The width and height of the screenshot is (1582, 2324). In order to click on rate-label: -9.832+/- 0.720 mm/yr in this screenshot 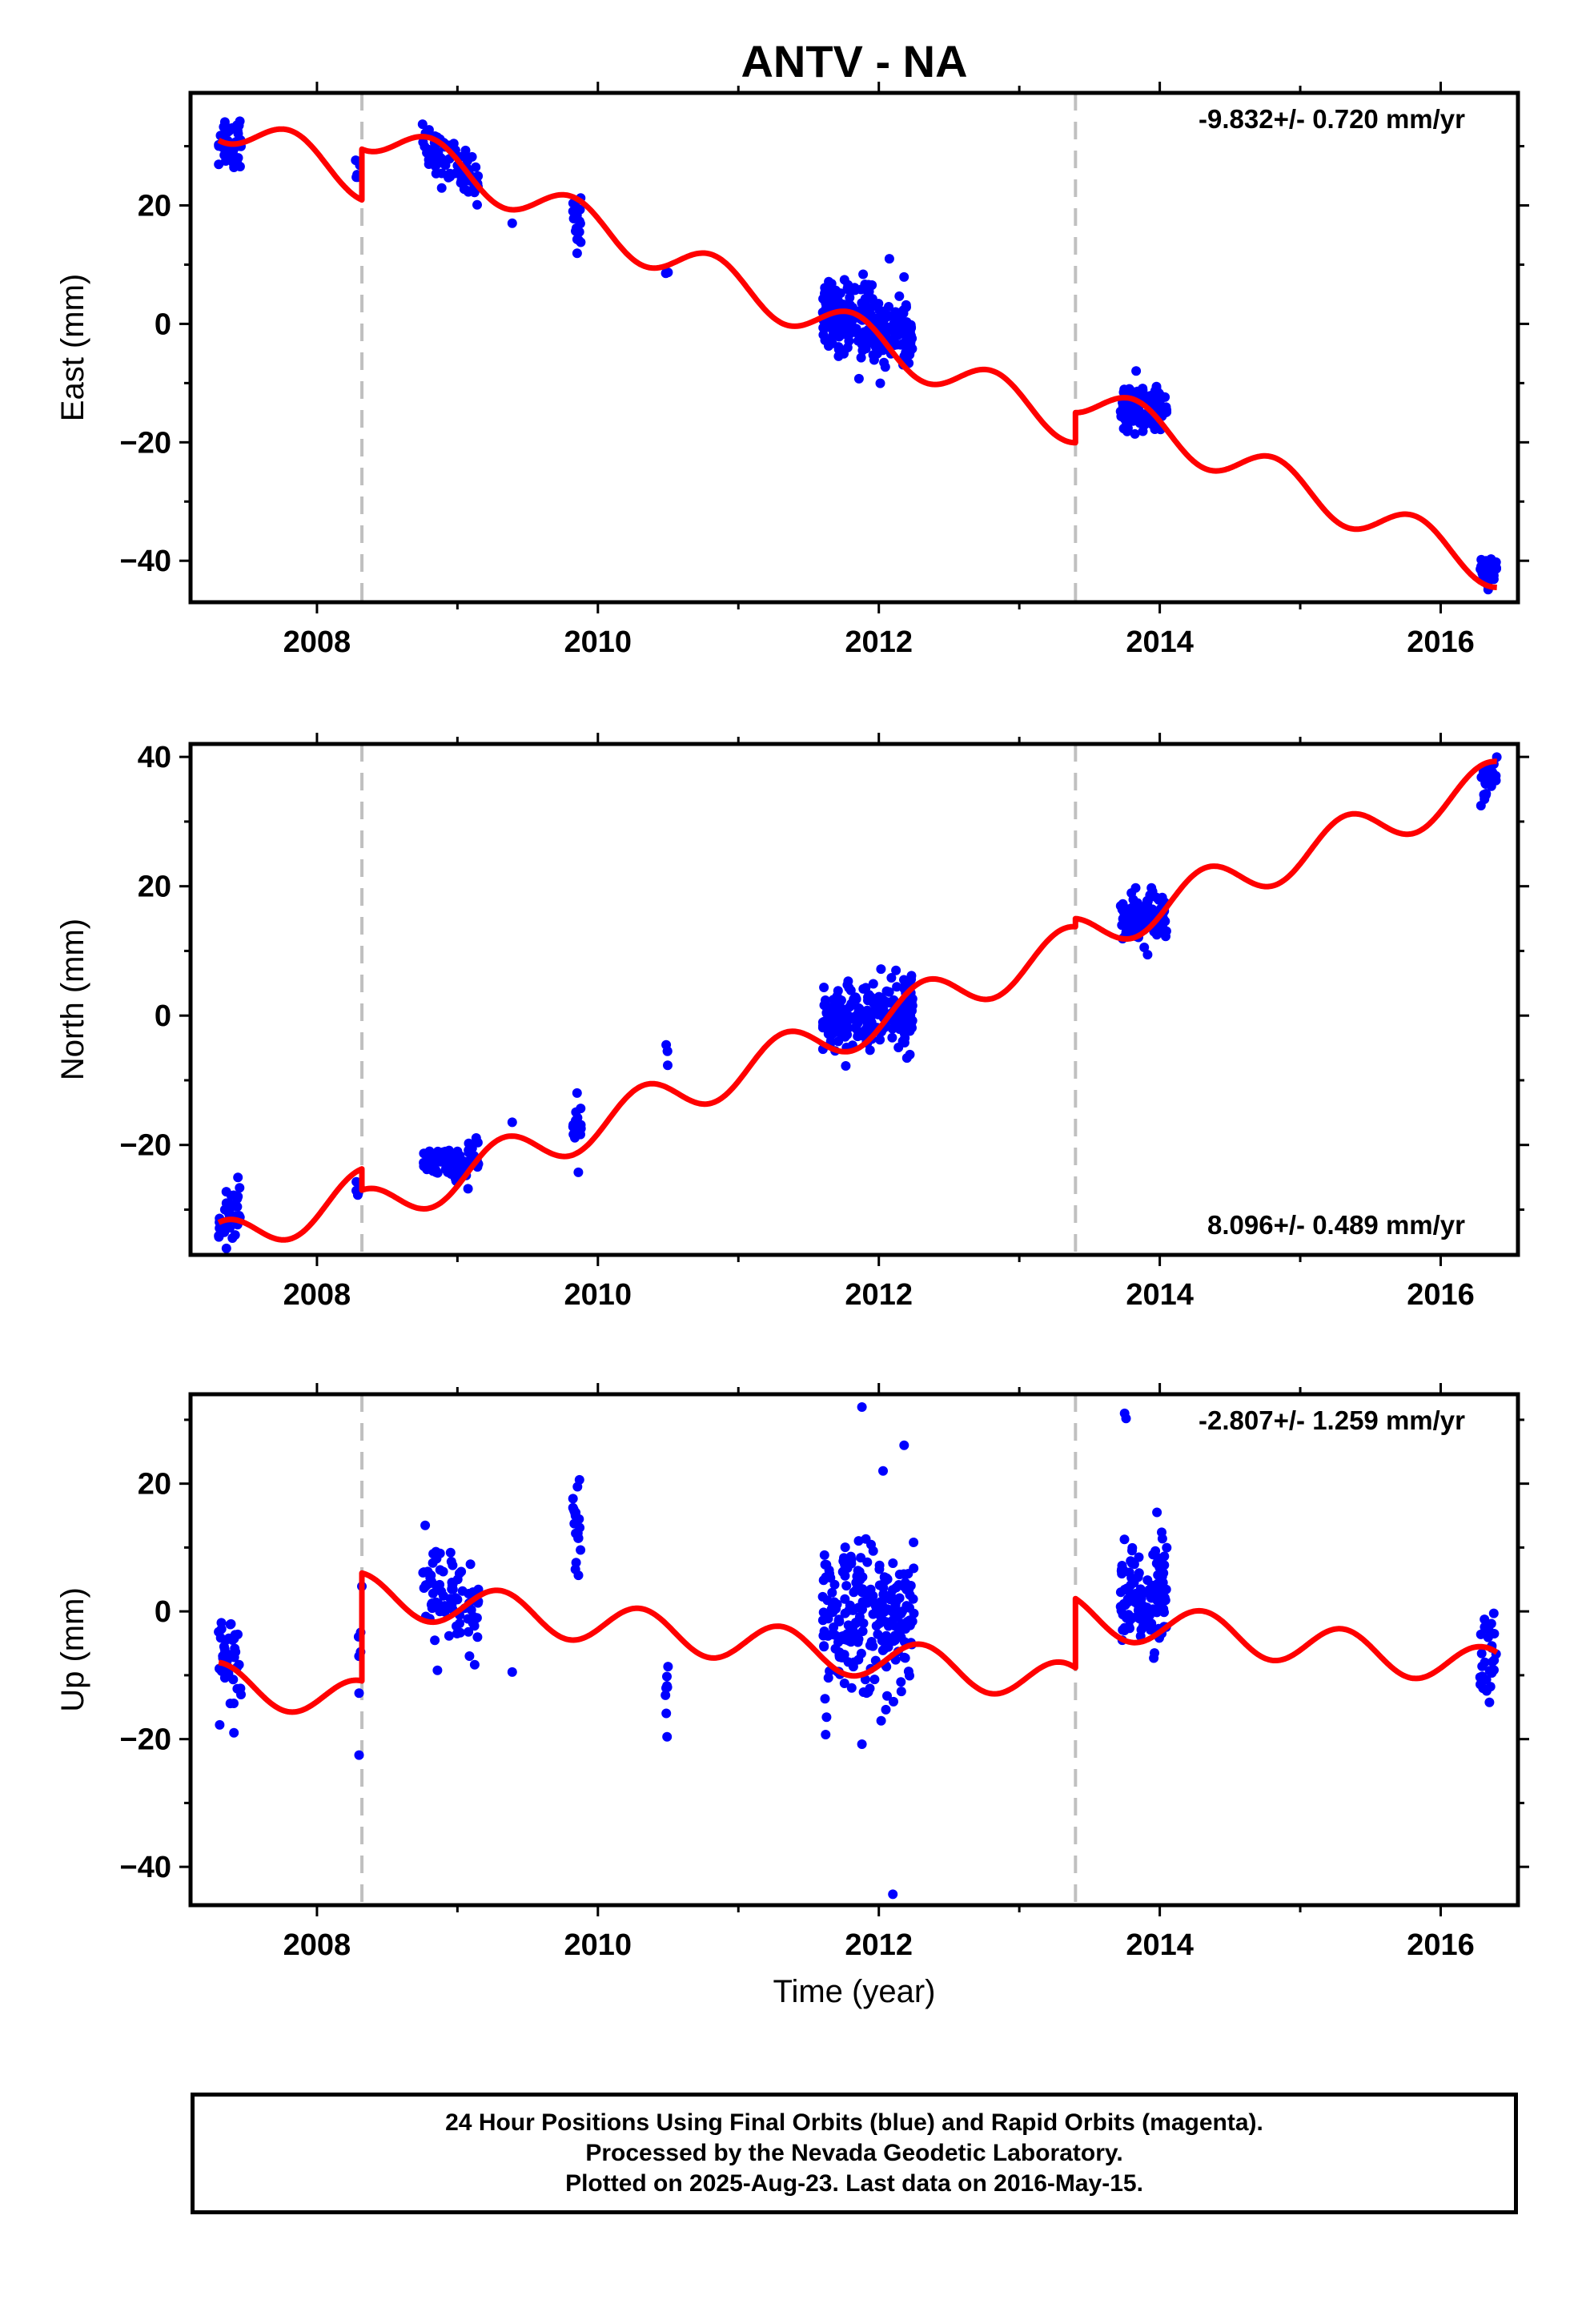, I will do `click(1332, 119)`.